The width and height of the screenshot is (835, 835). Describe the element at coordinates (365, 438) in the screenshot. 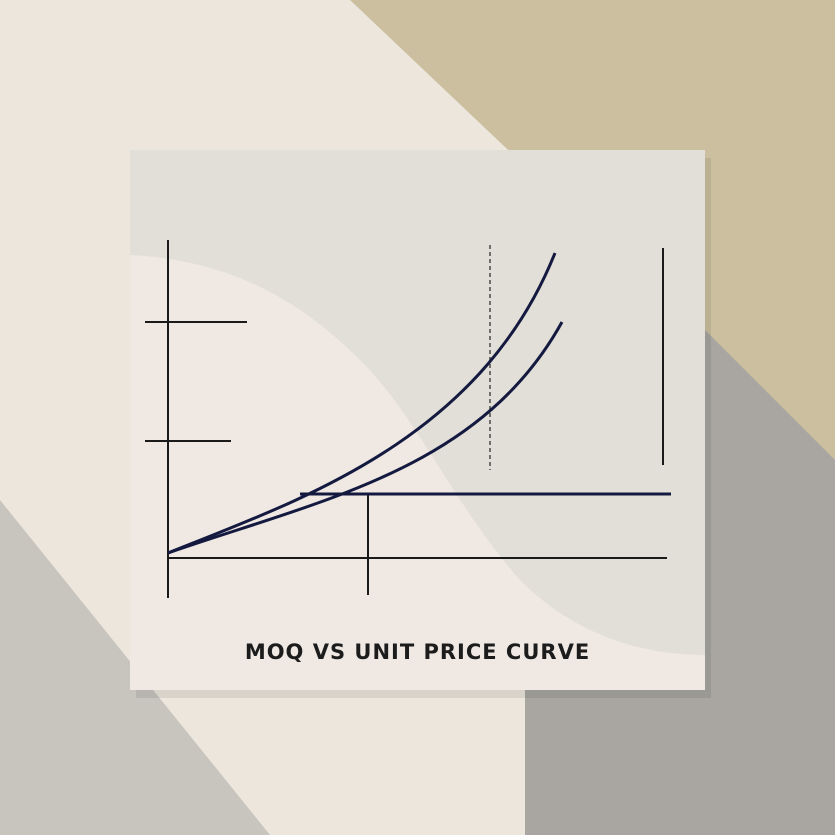

I see `lower-curve` at that location.